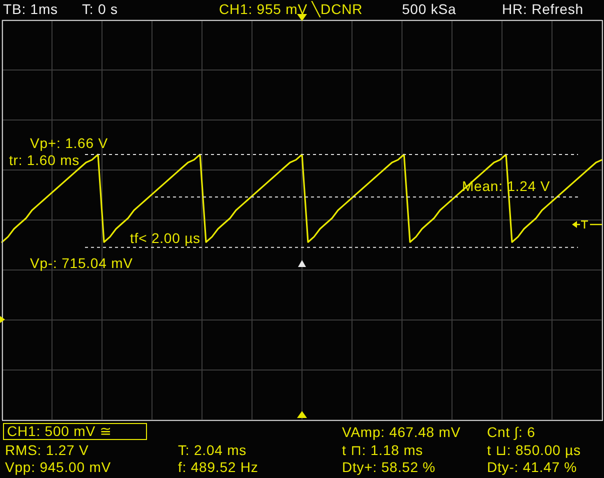  I want to click on text: VAmp: 467.48 mV, so click(401, 432).